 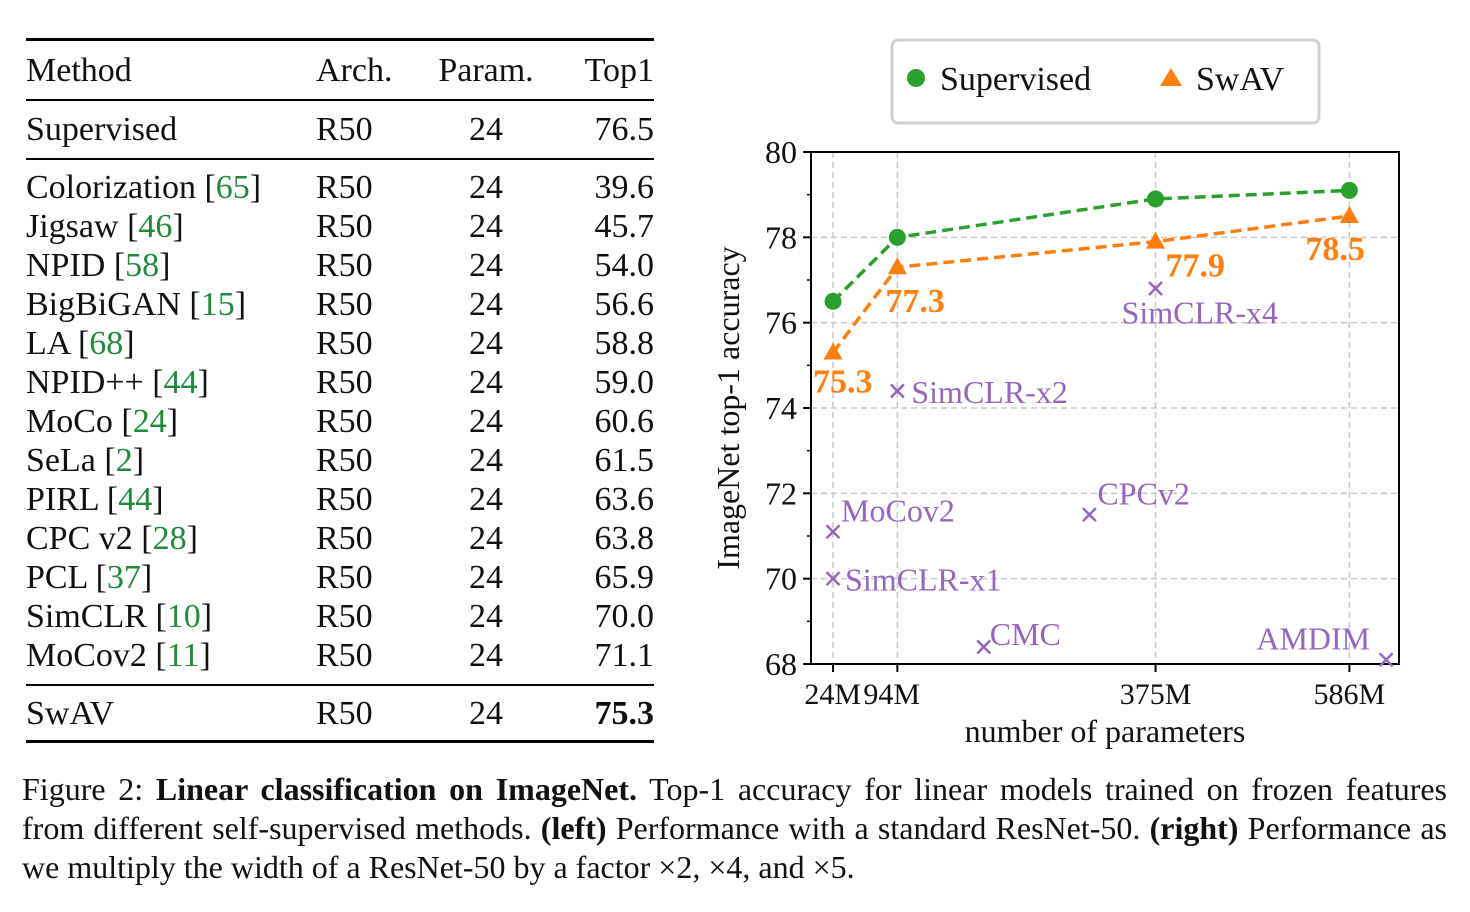 I want to click on citation-link: 68, so click(x=106, y=343).